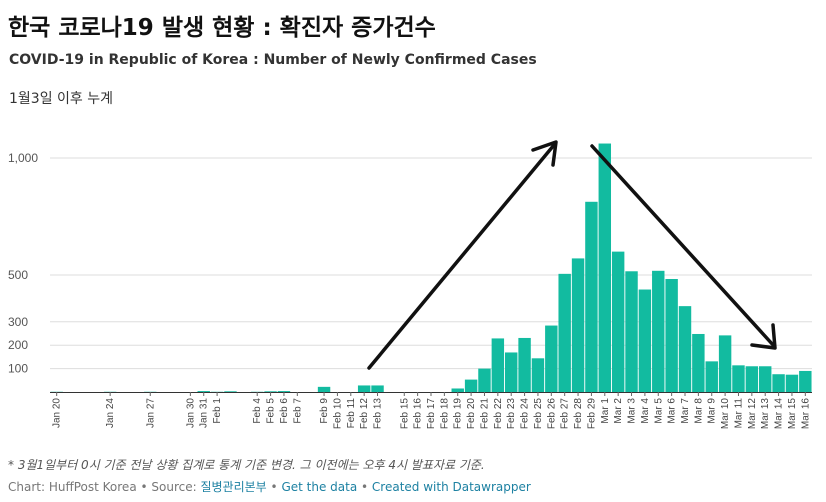 The height and width of the screenshot is (502, 826). I want to click on x-tick-label: Feb 29, so click(591, 414).